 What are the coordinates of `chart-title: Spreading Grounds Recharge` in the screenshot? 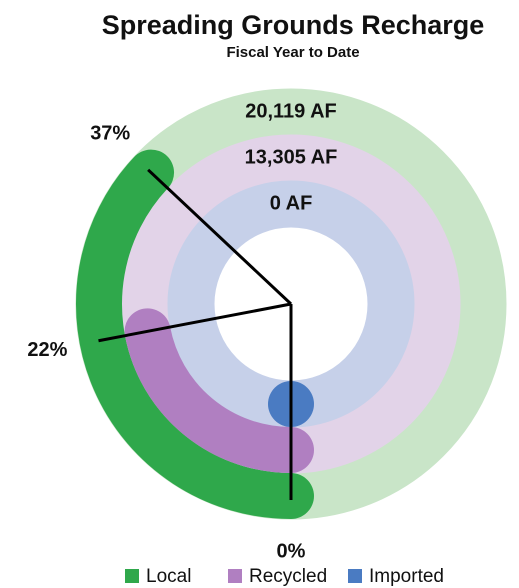 It's located at (293, 25).